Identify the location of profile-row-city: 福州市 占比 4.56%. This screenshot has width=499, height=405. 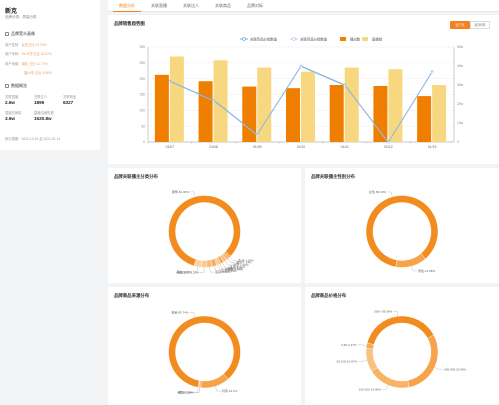
(38, 73).